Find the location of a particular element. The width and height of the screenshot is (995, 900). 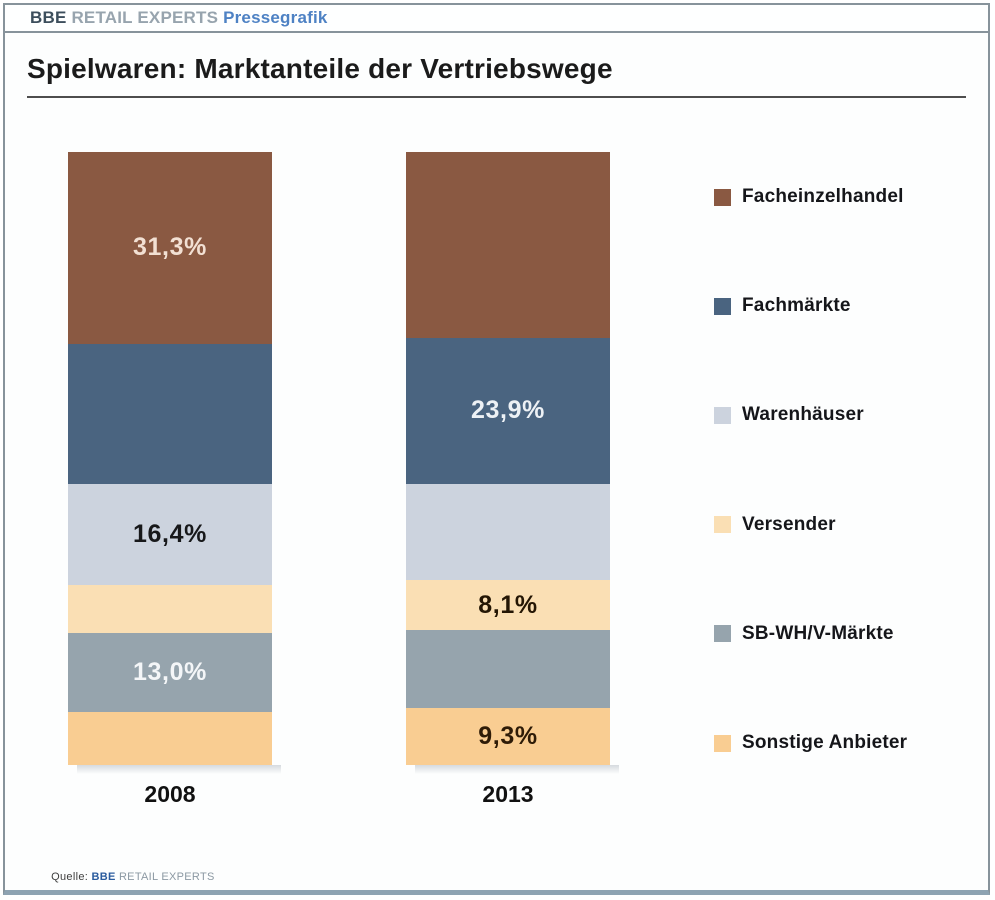

legend-label: Versender is located at coordinates (789, 524).